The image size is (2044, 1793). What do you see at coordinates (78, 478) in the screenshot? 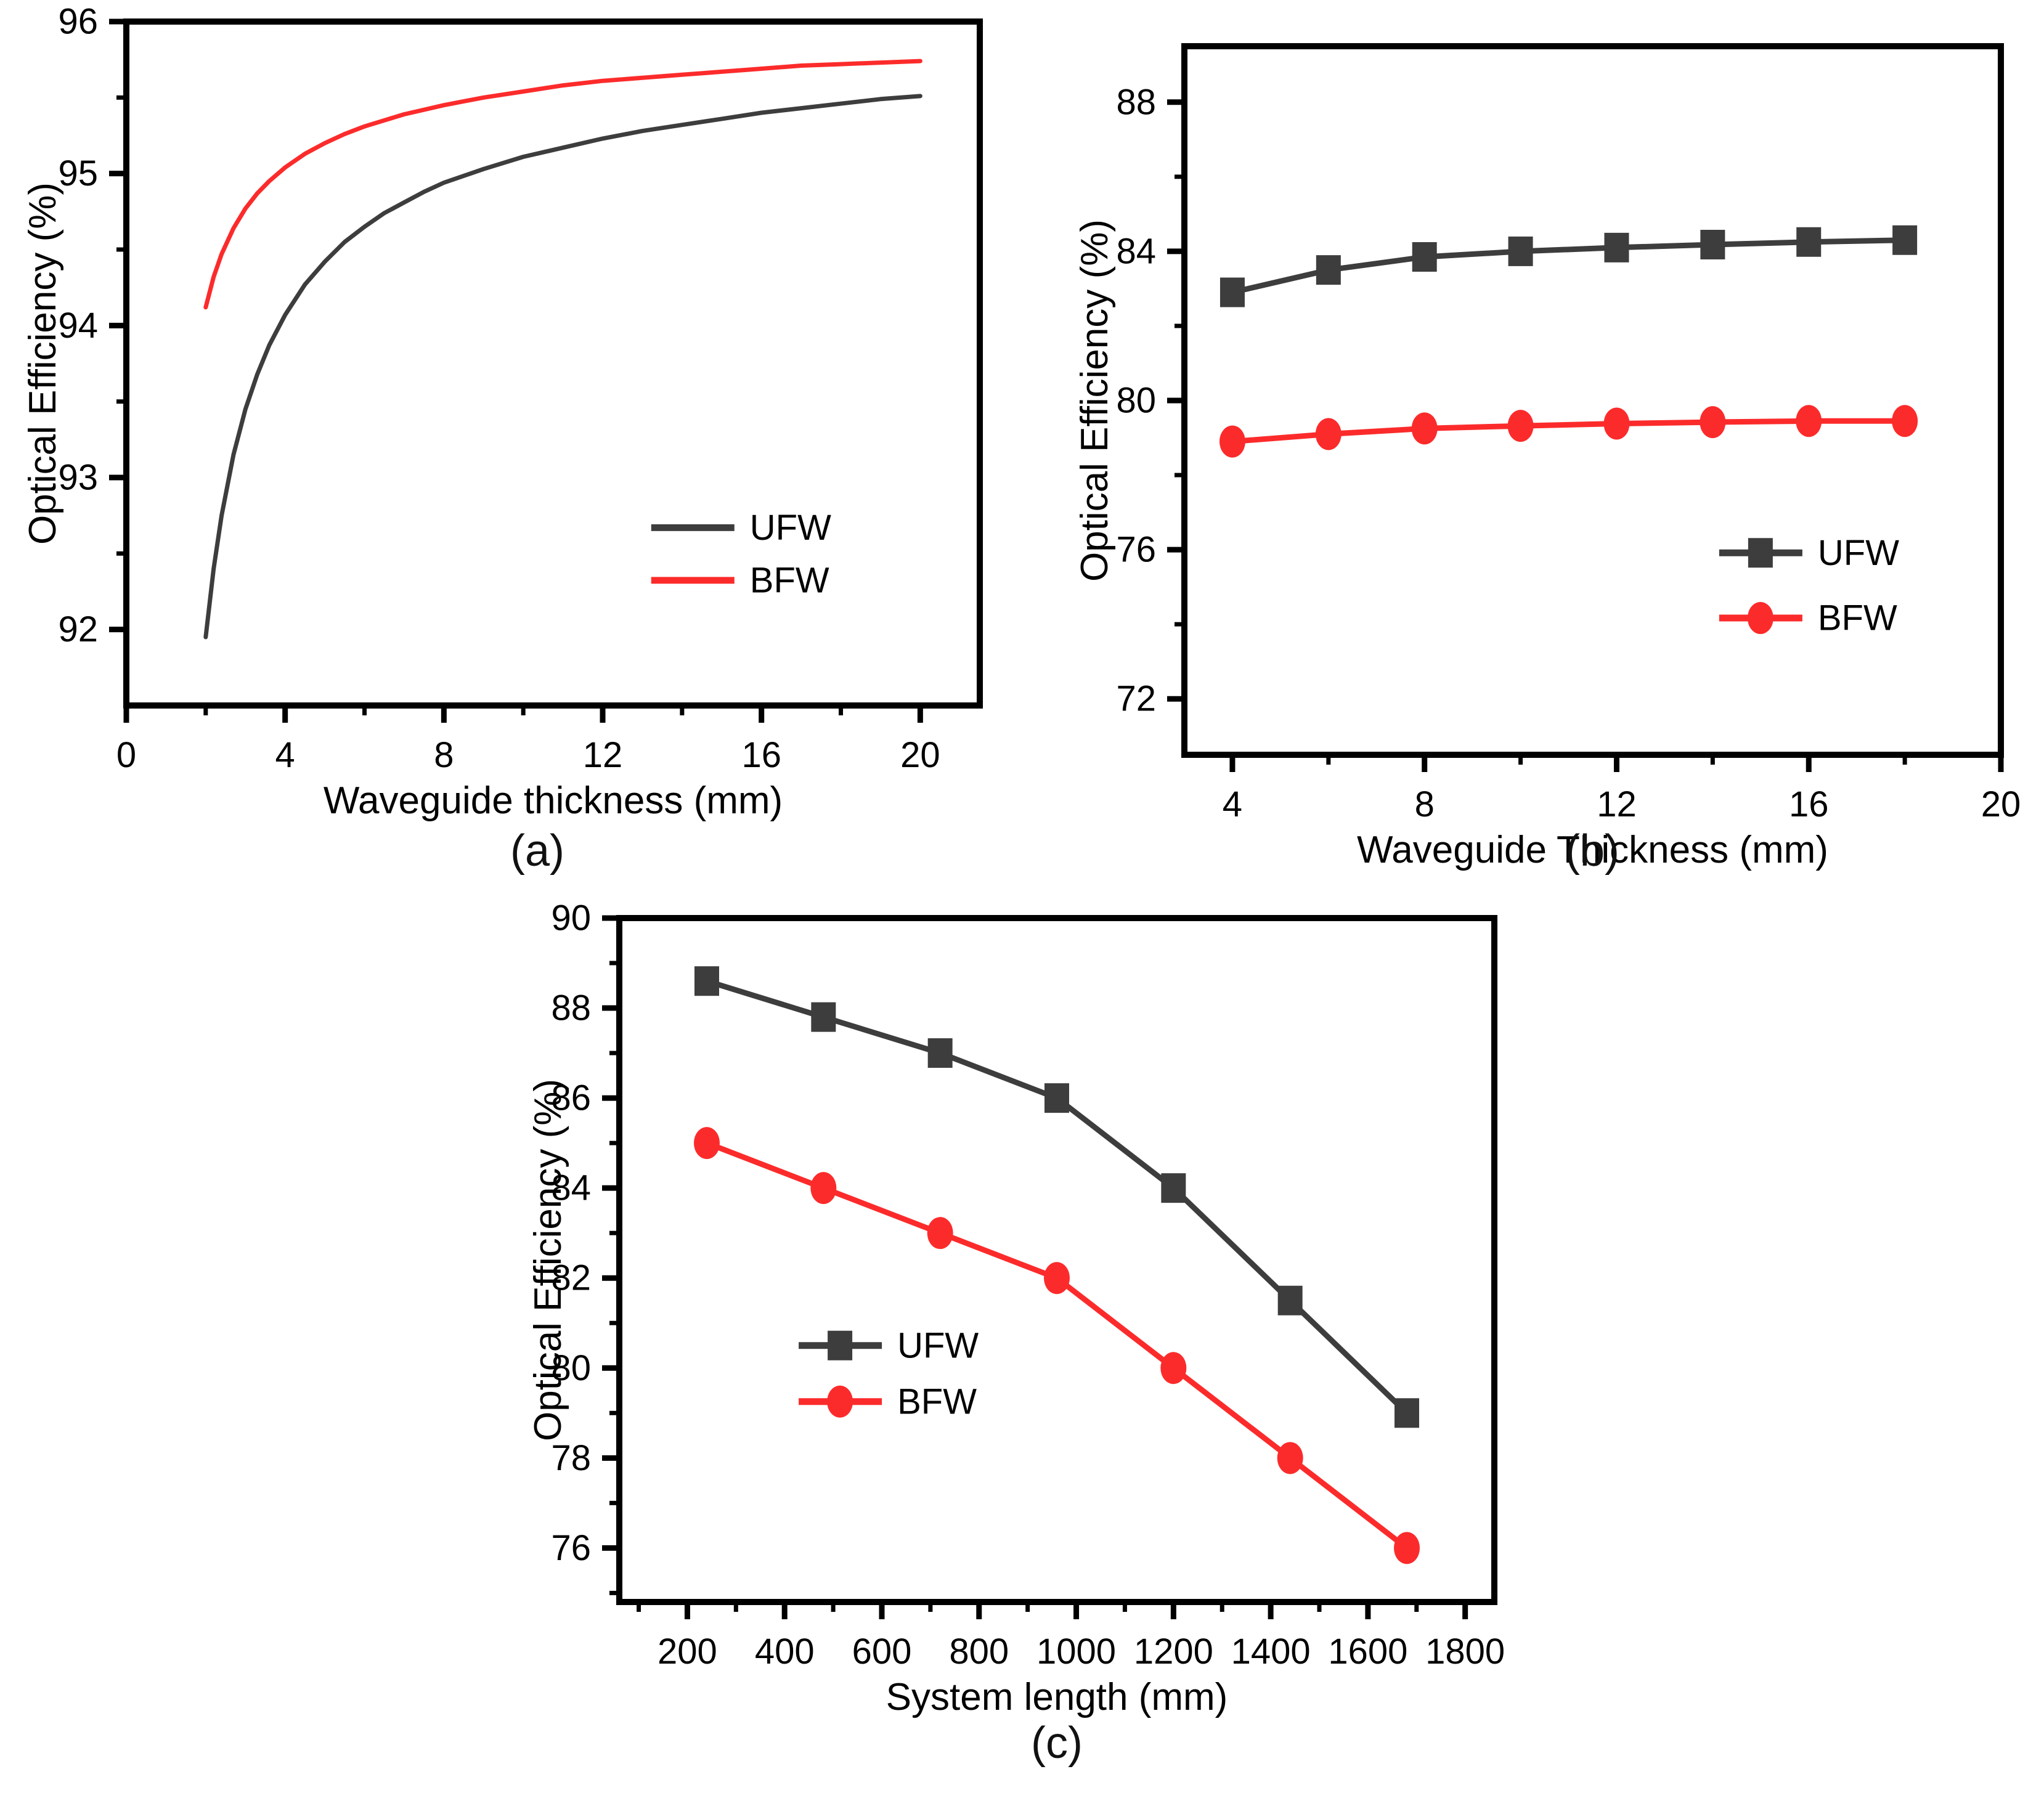
I see `svg-text: 93` at bounding box center [78, 478].